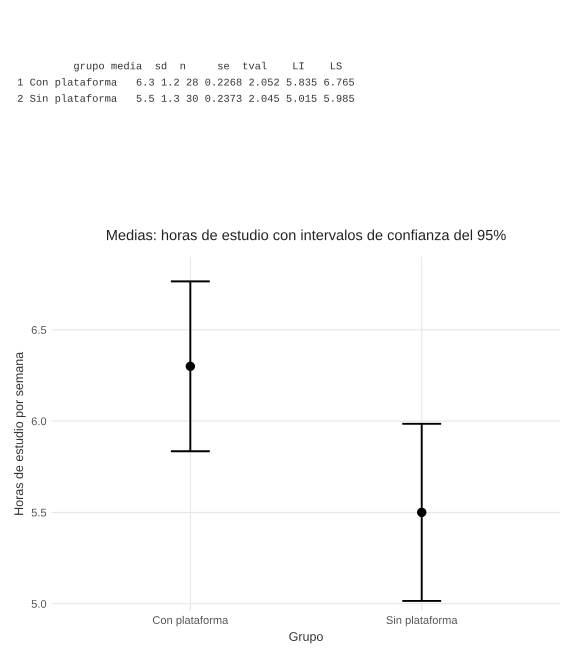 The image size is (572, 650). What do you see at coordinates (20, 433) in the screenshot?
I see `y-axis-title: Horas de estudio por semana` at bounding box center [20, 433].